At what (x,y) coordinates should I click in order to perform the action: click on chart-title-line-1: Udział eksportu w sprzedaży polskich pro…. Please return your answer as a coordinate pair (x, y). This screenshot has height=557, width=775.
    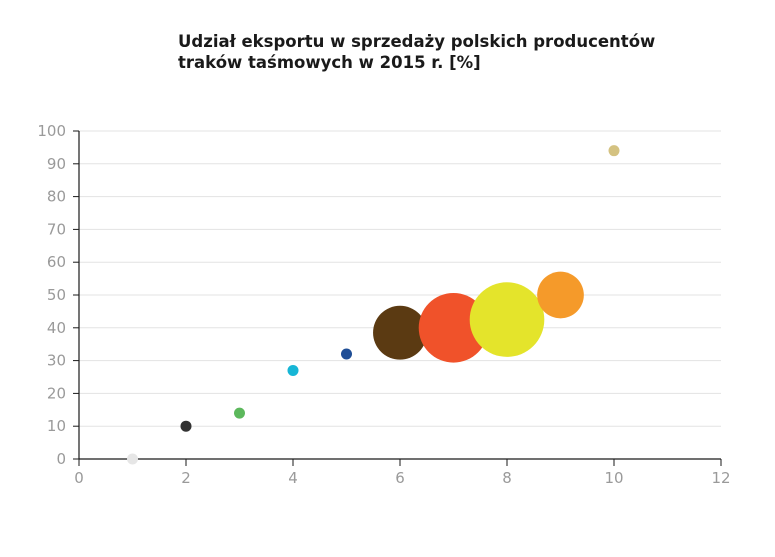
    Looking at the image, I should click on (417, 41).